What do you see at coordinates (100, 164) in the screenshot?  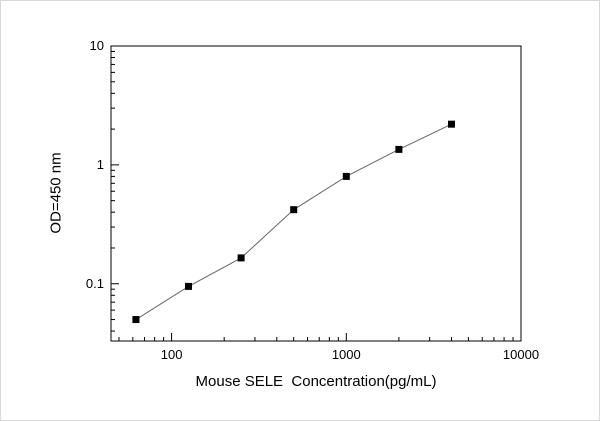 I see `y-axis-tick-label: 1` at bounding box center [100, 164].